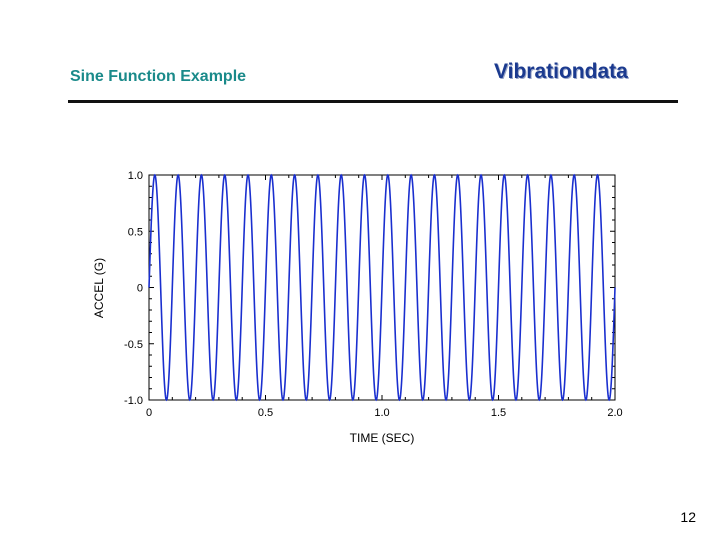  I want to click on x-tick-label: 2.0, so click(614, 413).